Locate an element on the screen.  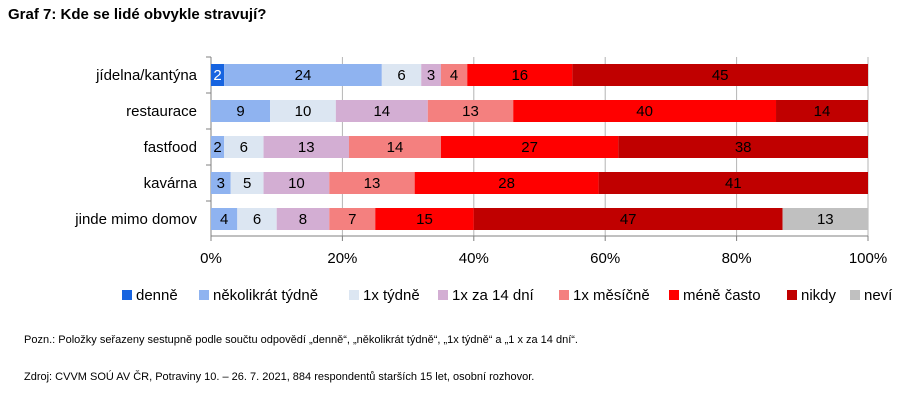
legend-item: denně is located at coordinates (150, 295).